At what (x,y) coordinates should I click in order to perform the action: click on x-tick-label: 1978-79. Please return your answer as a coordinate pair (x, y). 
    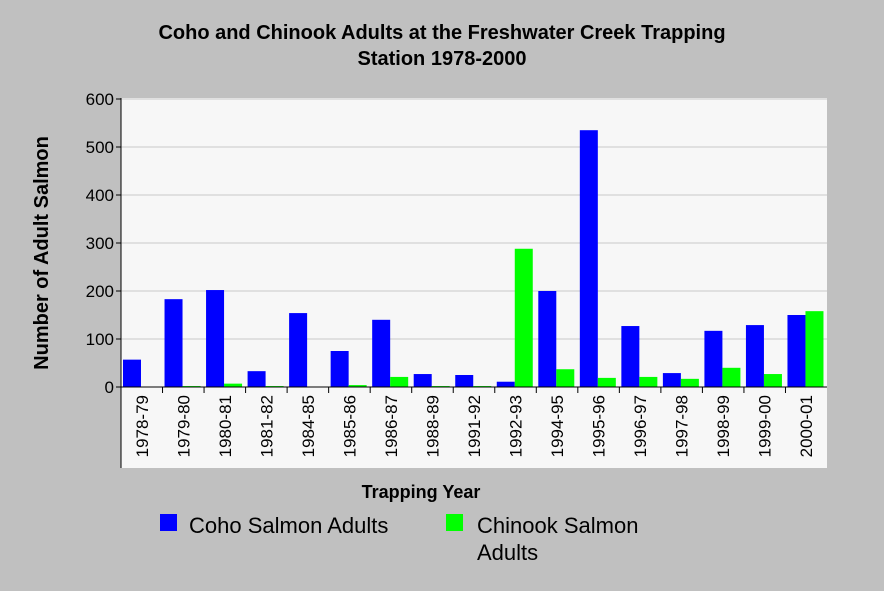
    Looking at the image, I should click on (142, 426).